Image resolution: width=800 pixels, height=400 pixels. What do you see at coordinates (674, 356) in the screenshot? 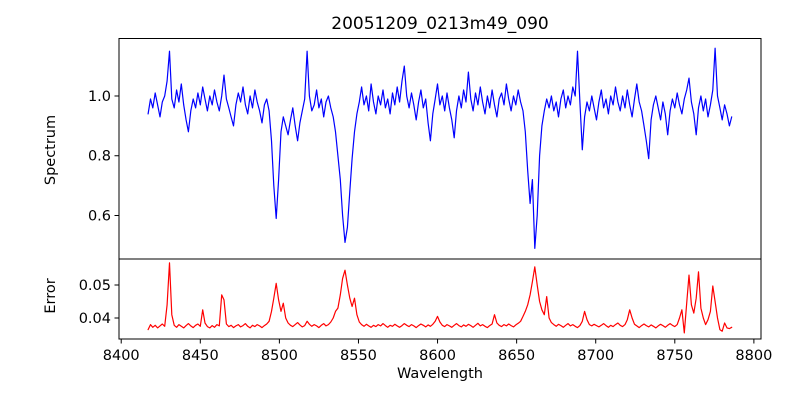
I see `x-tick-label: 8750` at bounding box center [674, 356].